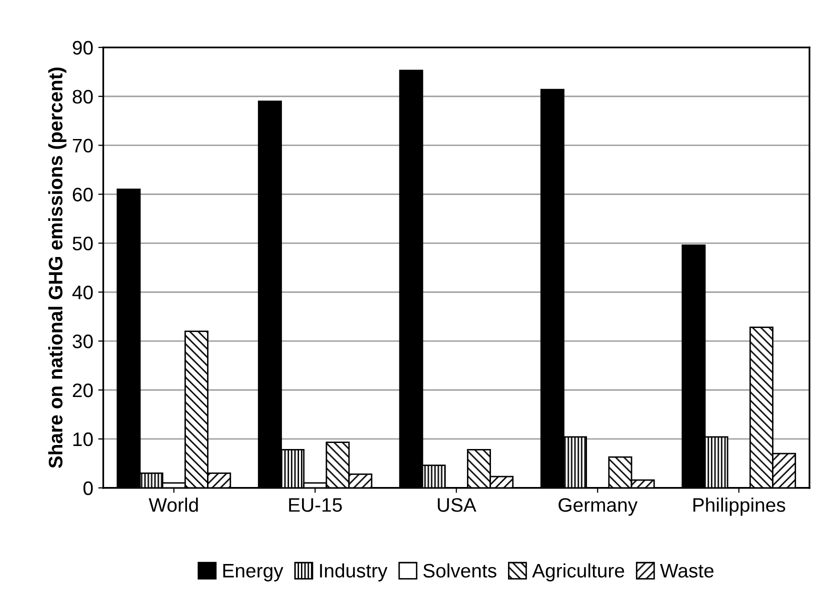 The height and width of the screenshot is (616, 826). I want to click on y-tick-label: 80, so click(82, 97).